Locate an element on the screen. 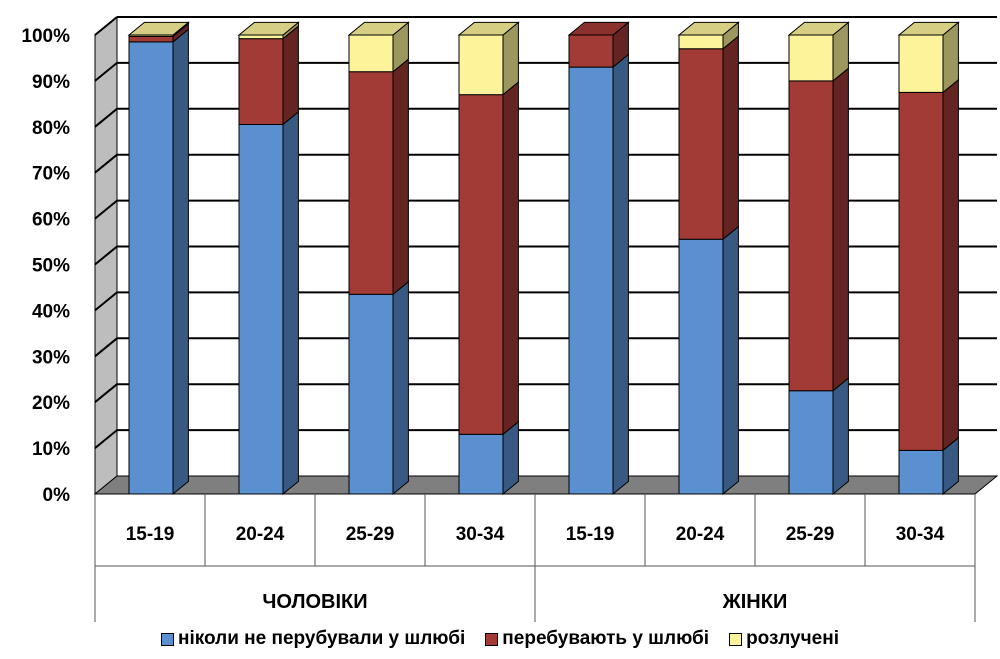 The image size is (1000, 659). legend-item-married: перебувають у шлюбі is located at coordinates (597, 639).